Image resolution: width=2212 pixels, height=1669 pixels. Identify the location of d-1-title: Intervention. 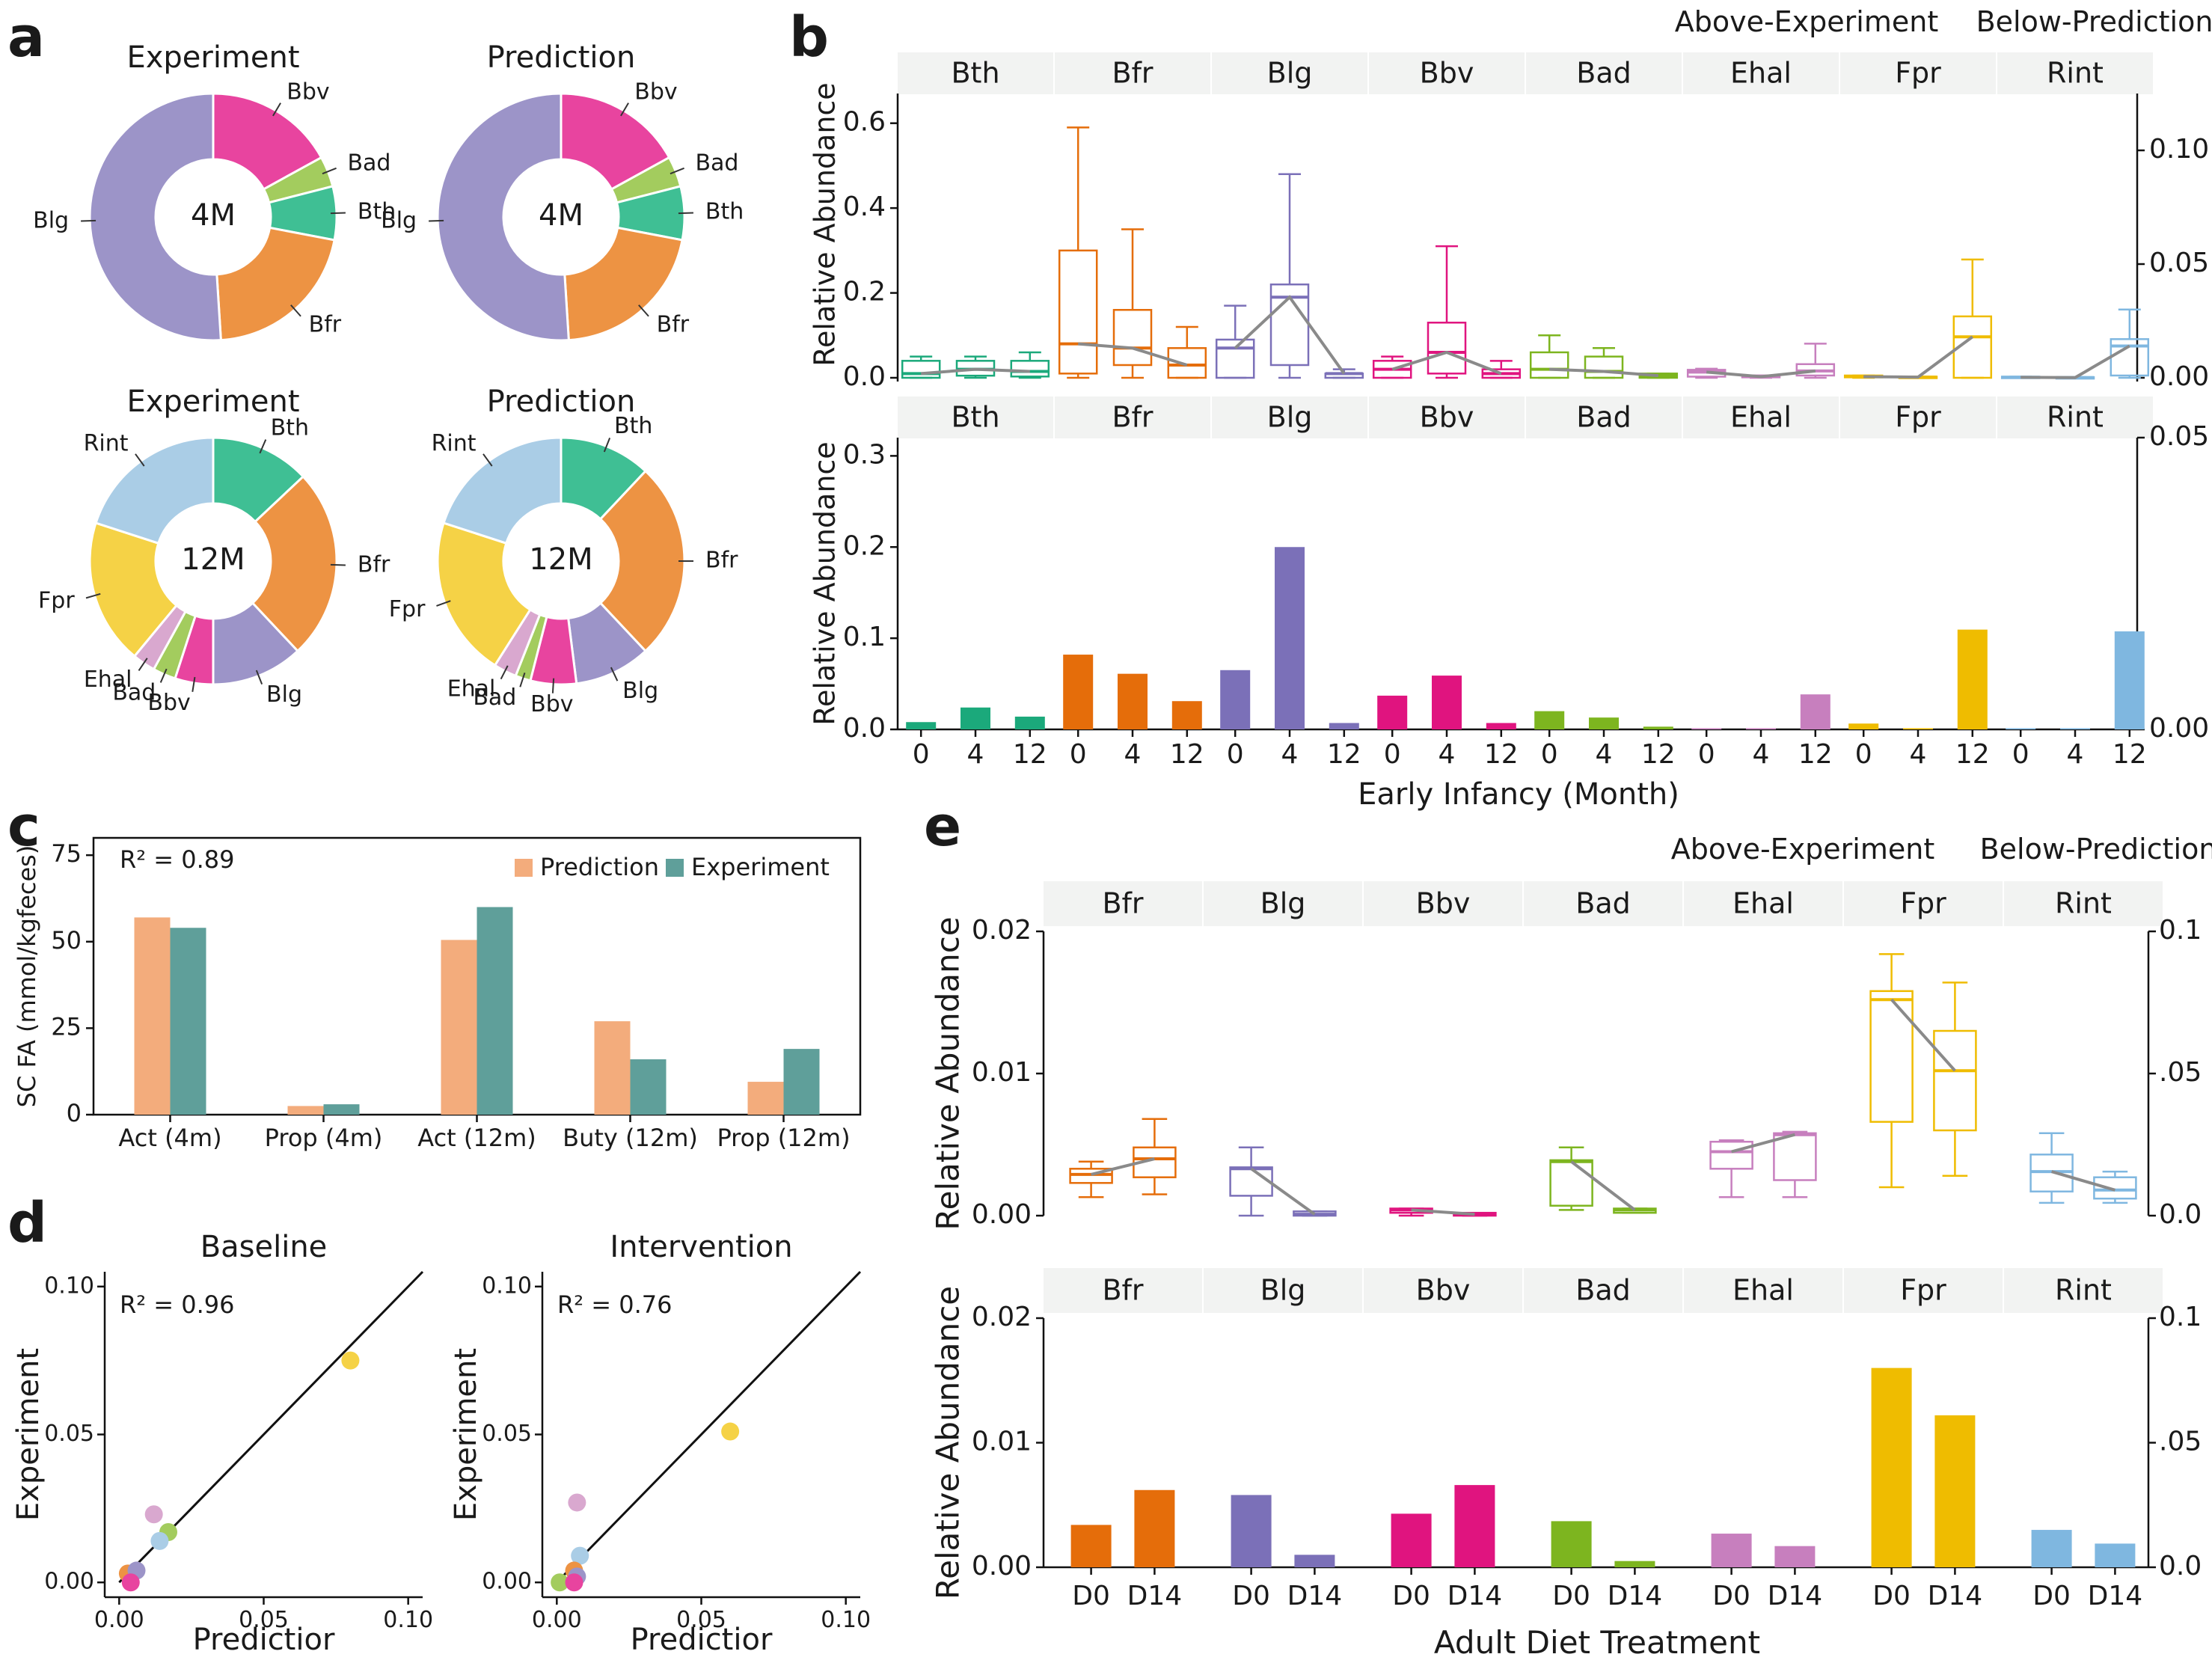
(701, 1247).